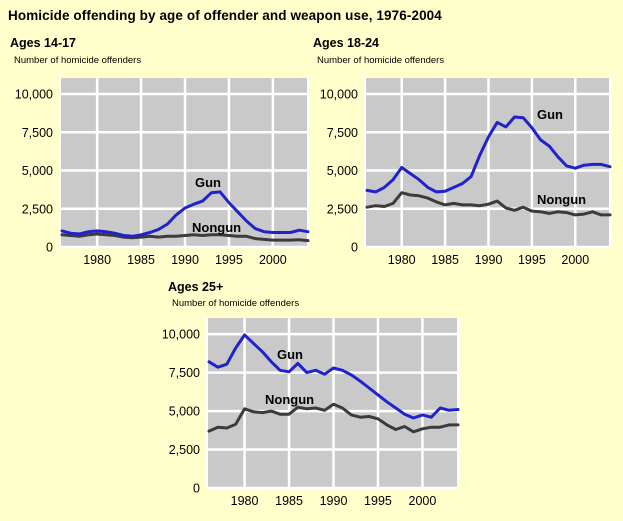  Describe the element at coordinates (381, 60) in the screenshot. I see `panel-subtitle-ages-18-24: Number of homicide offenders` at that location.